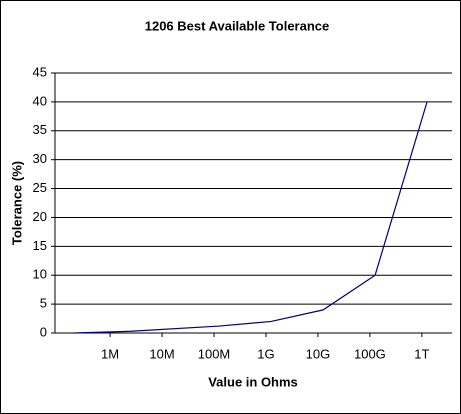 The width and height of the screenshot is (461, 414). Describe the element at coordinates (237, 25) in the screenshot. I see `chart-title: 1206 Best Available Tolerance` at that location.